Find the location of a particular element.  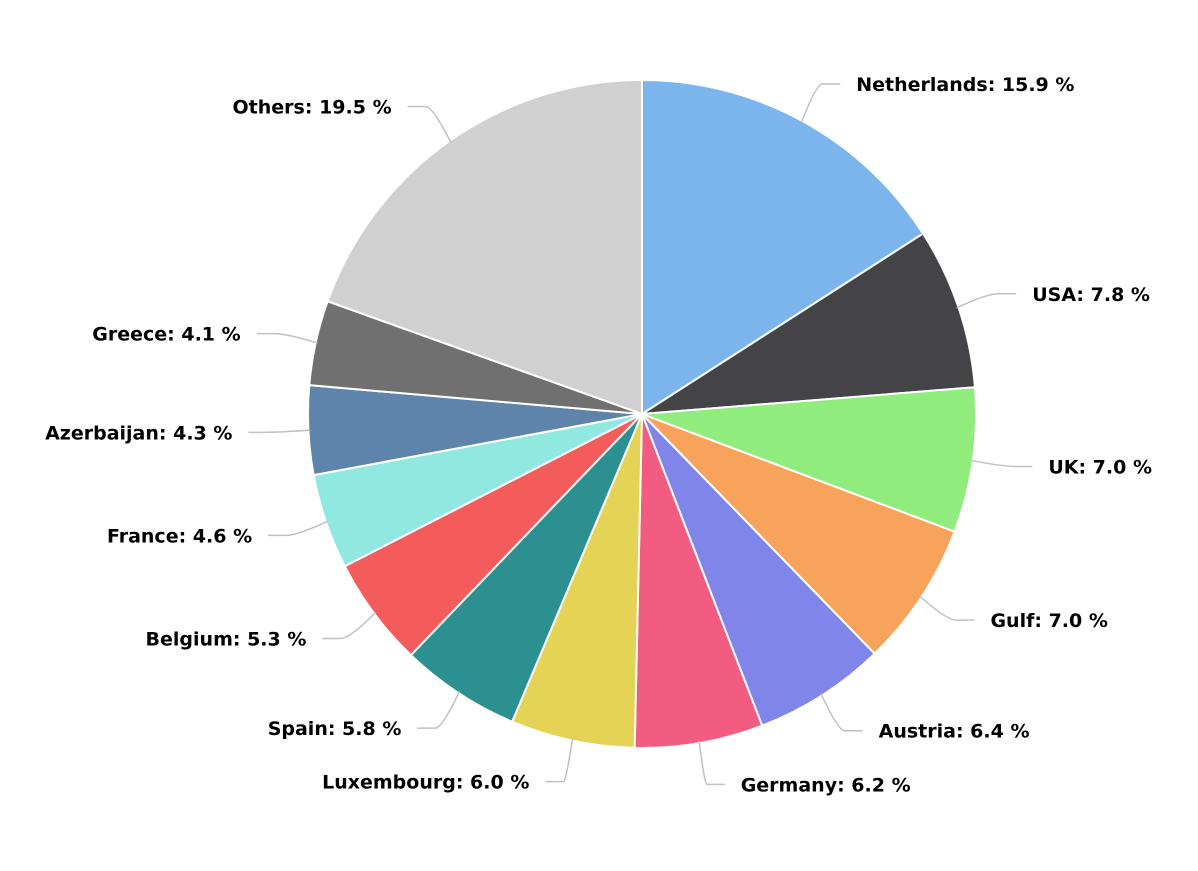

data-label-spain: Spain: 5.8 % is located at coordinates (335, 729).